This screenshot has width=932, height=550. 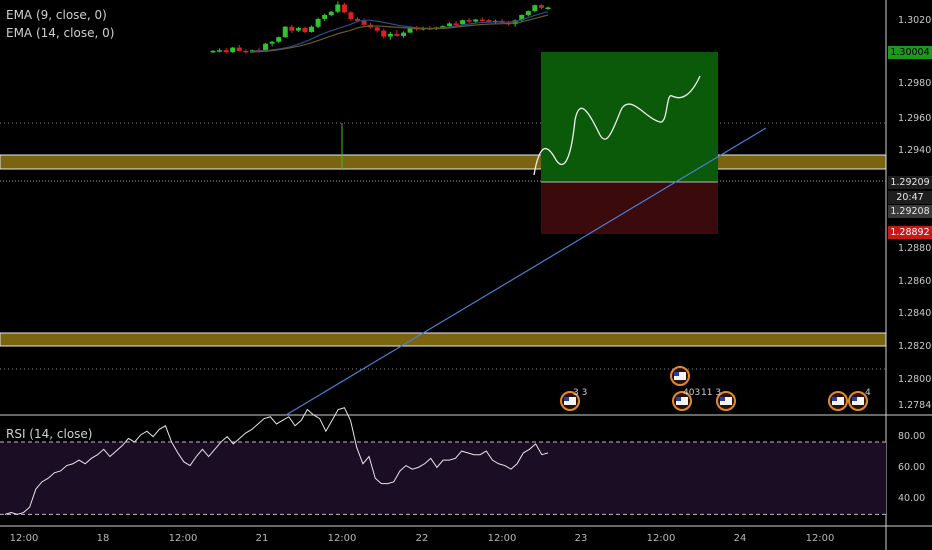 What do you see at coordinates (915, 281) in the screenshot?
I see `y-tick-label: 1.28600` at bounding box center [915, 281].